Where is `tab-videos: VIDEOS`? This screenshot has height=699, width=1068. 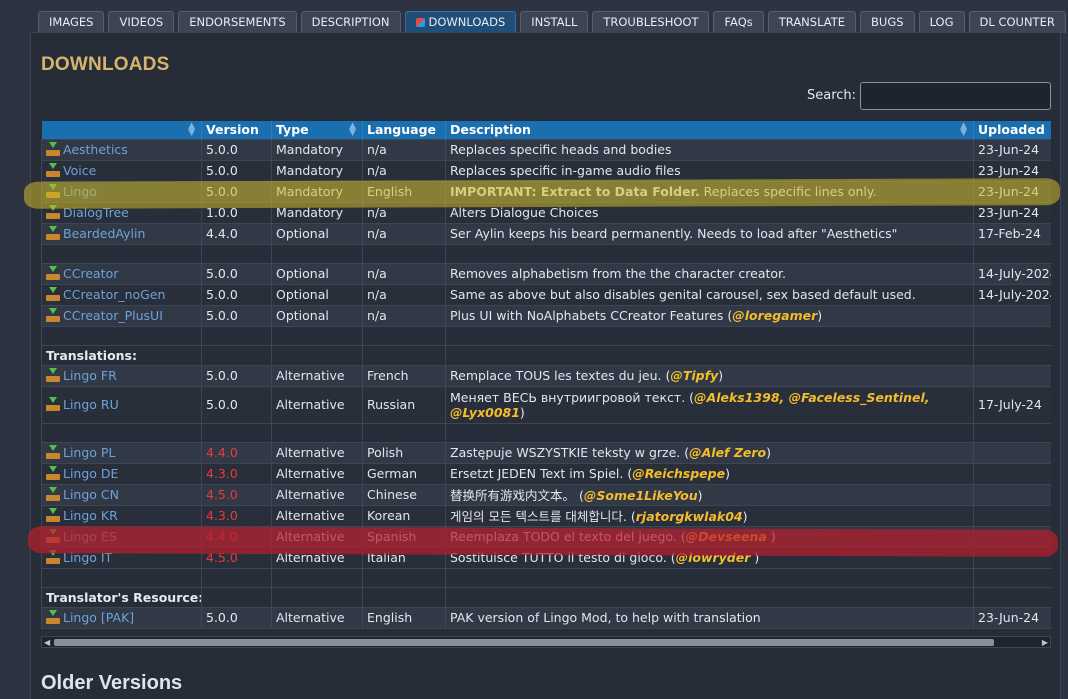 tab-videos: VIDEOS is located at coordinates (141, 22).